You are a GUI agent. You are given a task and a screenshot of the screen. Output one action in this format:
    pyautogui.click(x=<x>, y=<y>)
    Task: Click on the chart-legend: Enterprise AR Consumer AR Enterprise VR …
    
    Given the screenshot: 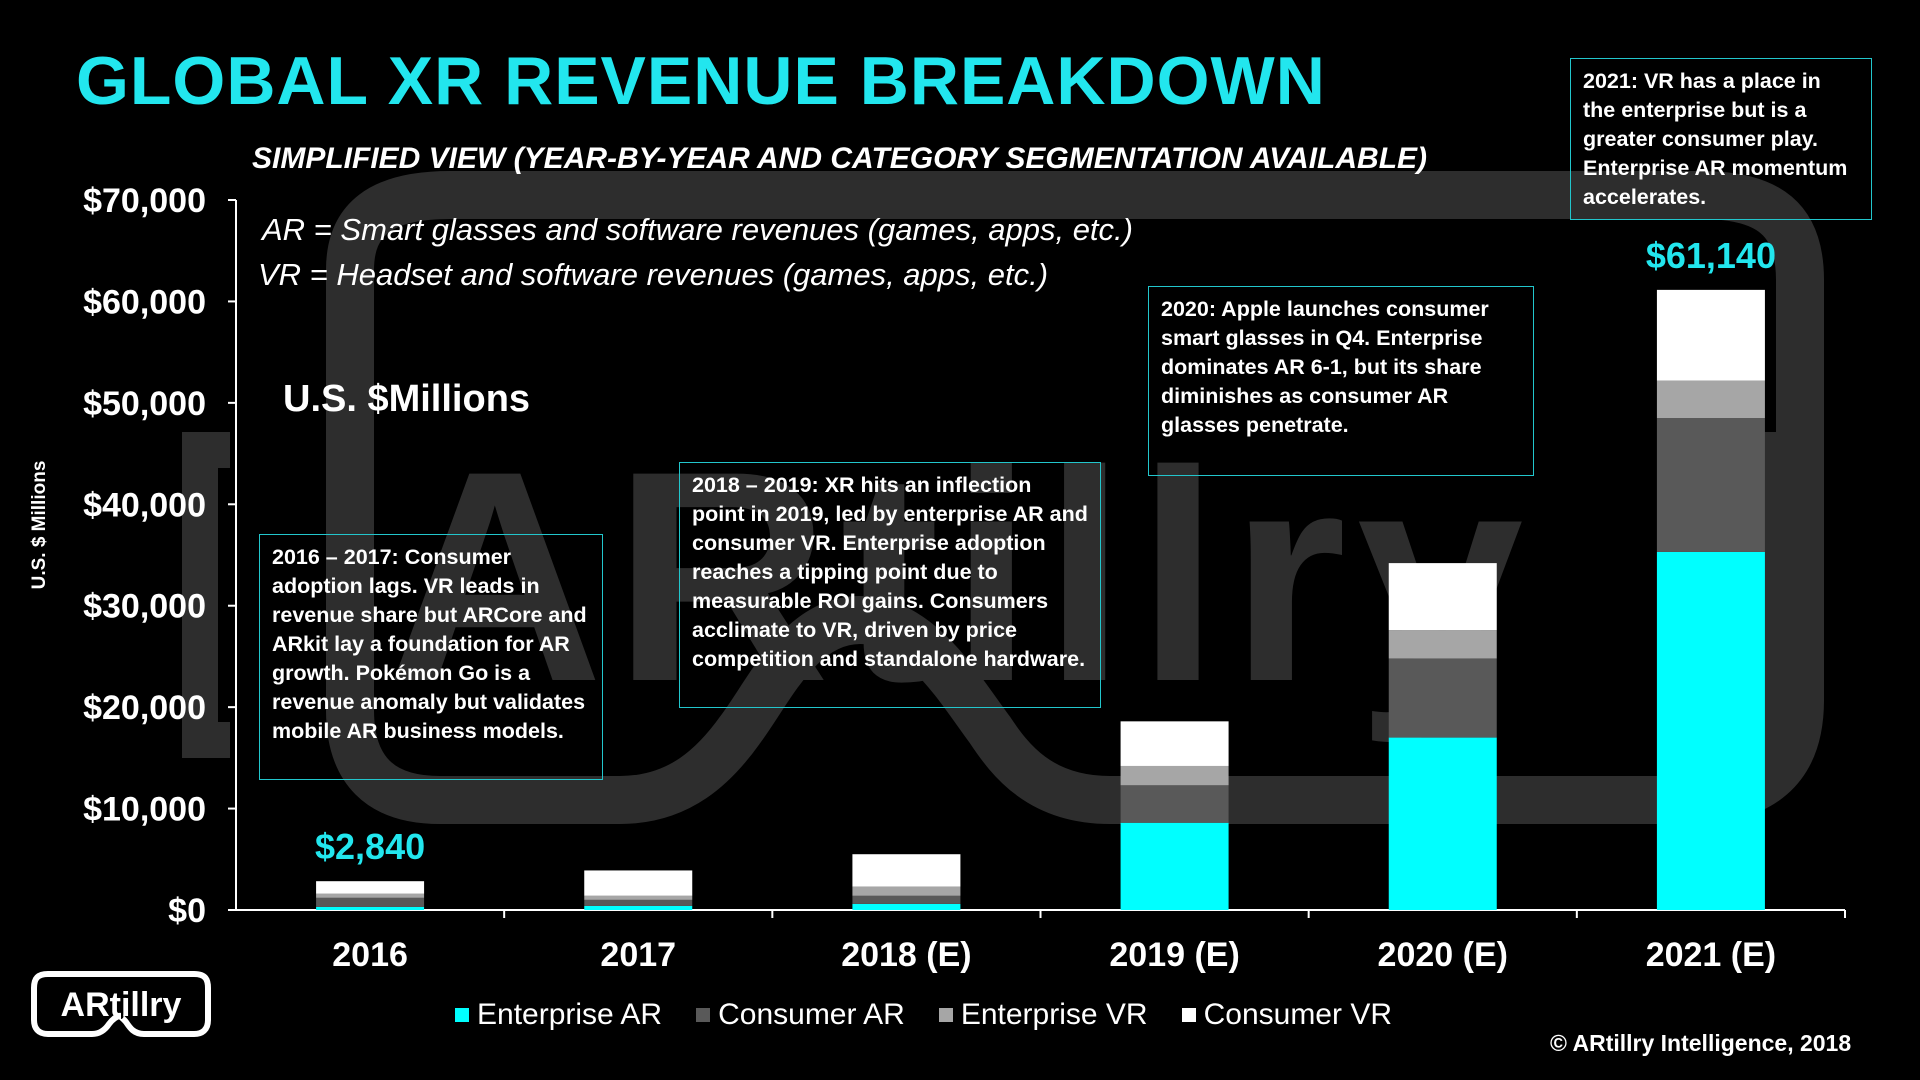 What is the action you would take?
    pyautogui.click(x=923, y=1015)
    